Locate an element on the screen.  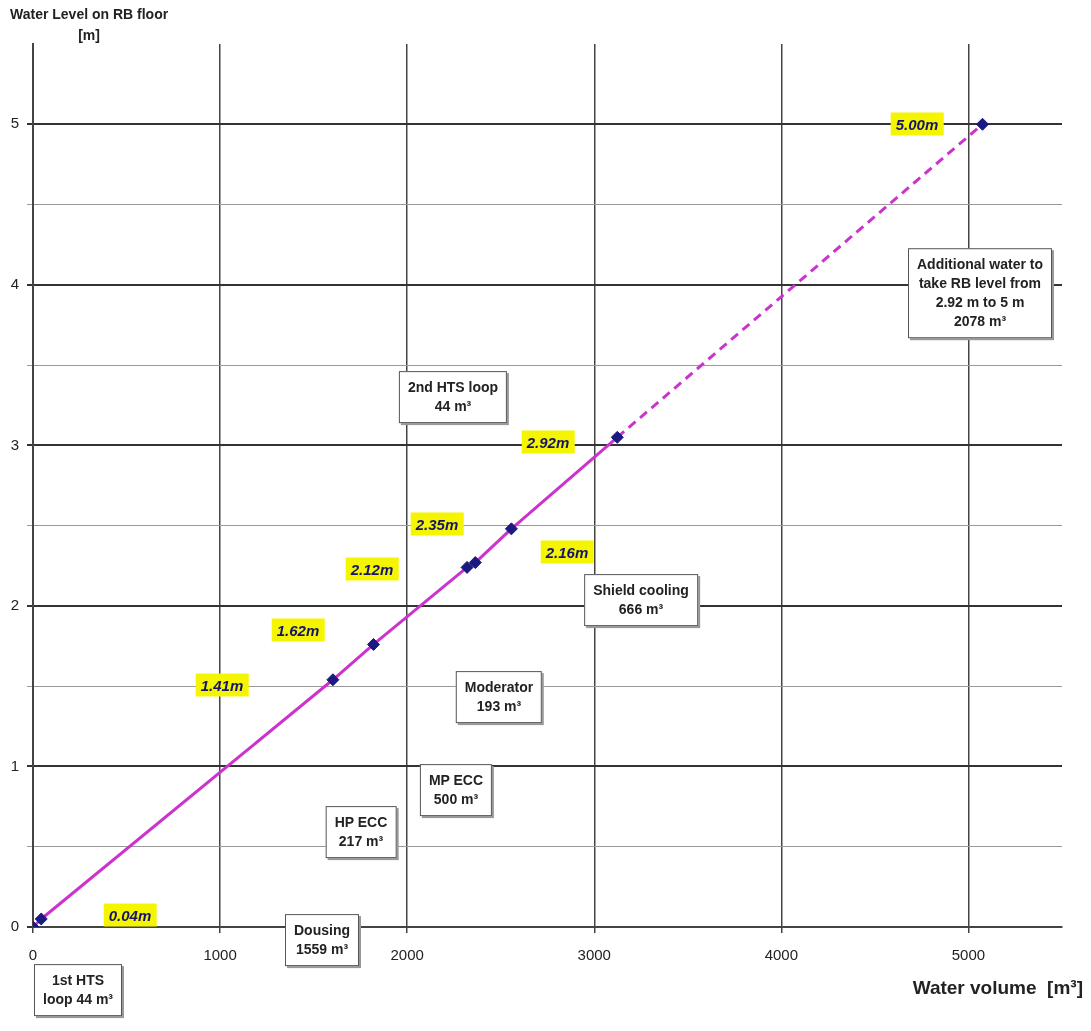
x-tick-label: 4000 is located at coordinates (781, 955).